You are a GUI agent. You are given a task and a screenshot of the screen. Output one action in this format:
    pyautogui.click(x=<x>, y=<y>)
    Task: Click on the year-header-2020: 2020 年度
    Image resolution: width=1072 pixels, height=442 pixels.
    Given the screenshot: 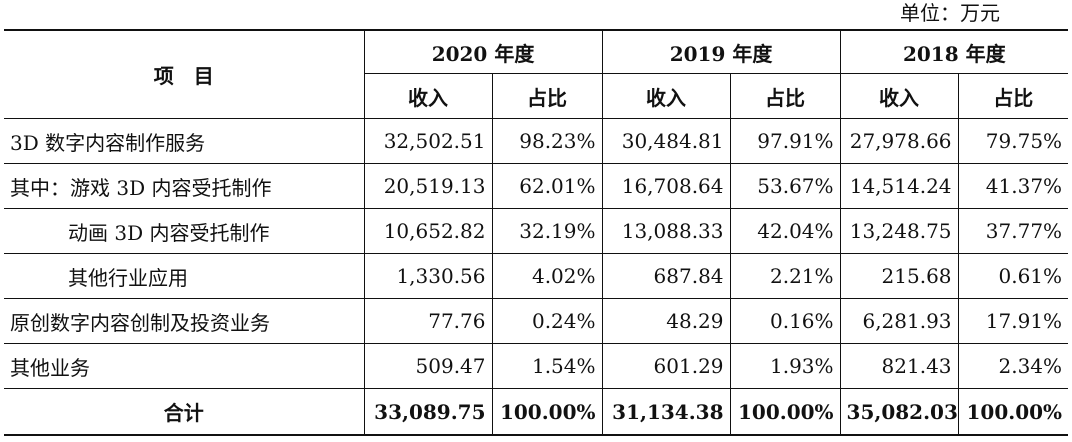 What is the action you would take?
    pyautogui.click(x=483, y=51)
    